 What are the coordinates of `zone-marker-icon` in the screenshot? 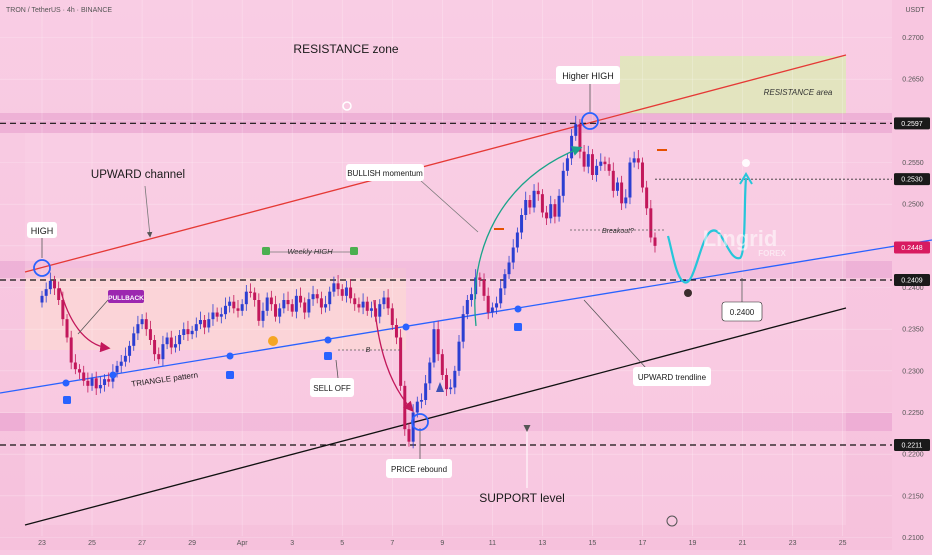 It's located at (347, 106).